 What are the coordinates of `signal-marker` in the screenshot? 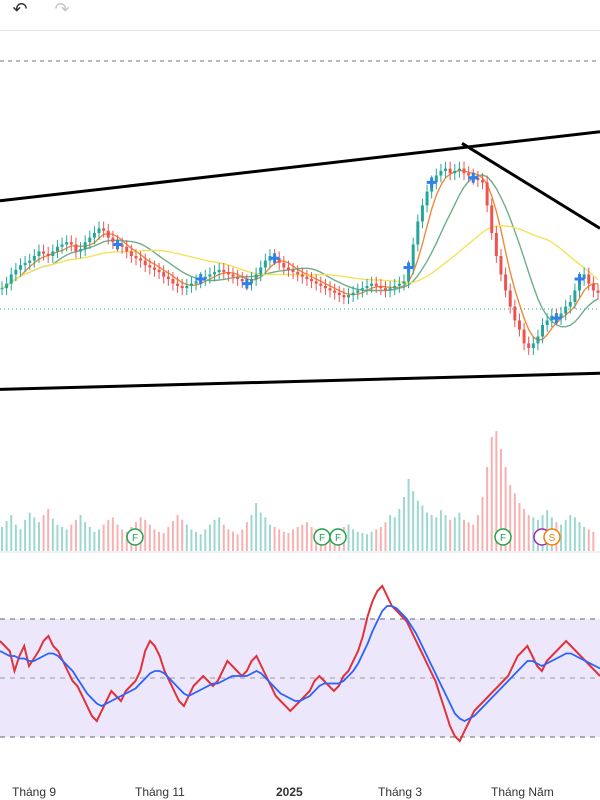 It's located at (408, 267).